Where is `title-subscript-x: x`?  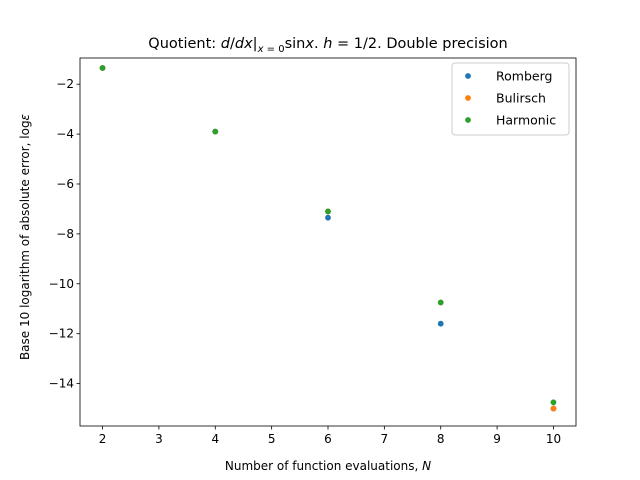 title-subscript-x: x is located at coordinates (260, 49).